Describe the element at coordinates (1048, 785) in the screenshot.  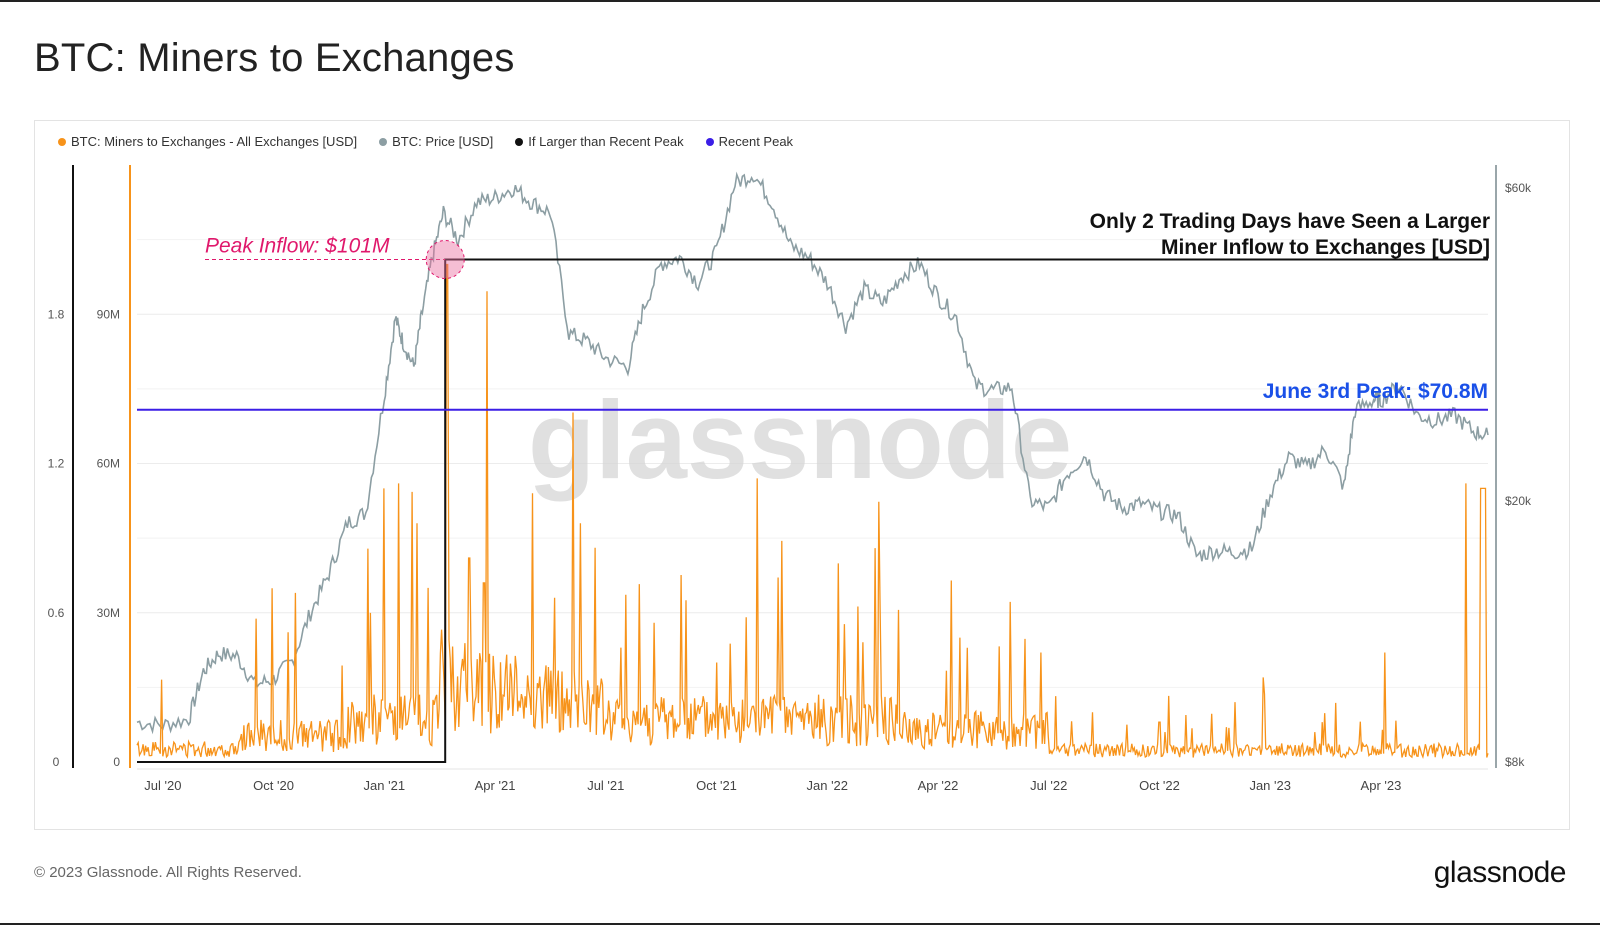
I see `x-tick-label: Jul '22` at that location.